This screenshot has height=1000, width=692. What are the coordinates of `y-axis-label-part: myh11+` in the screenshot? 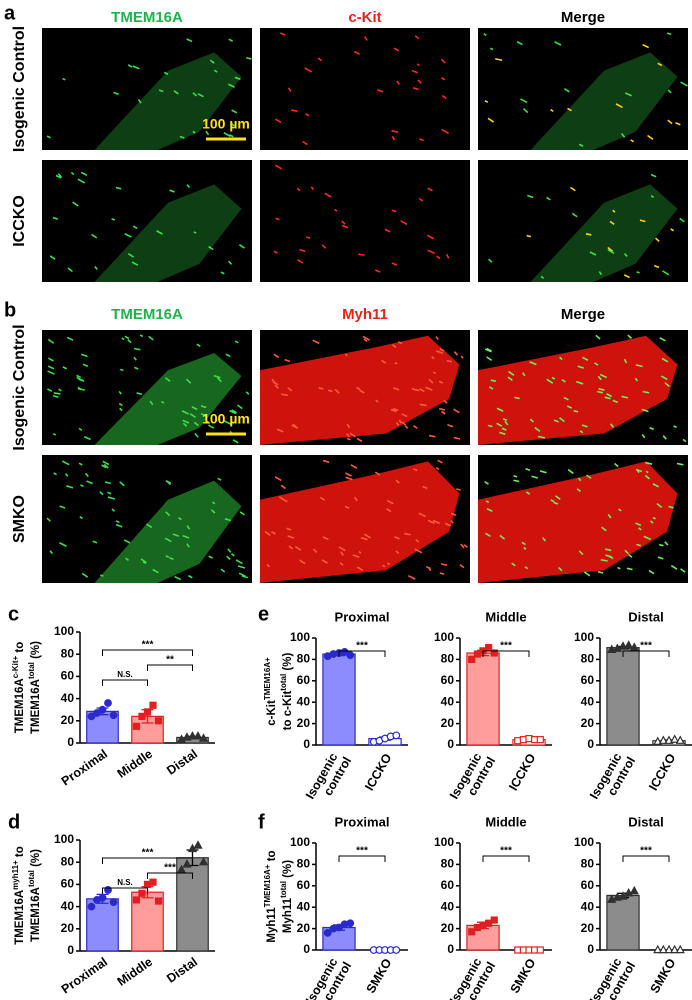 It's located at (15, 875).